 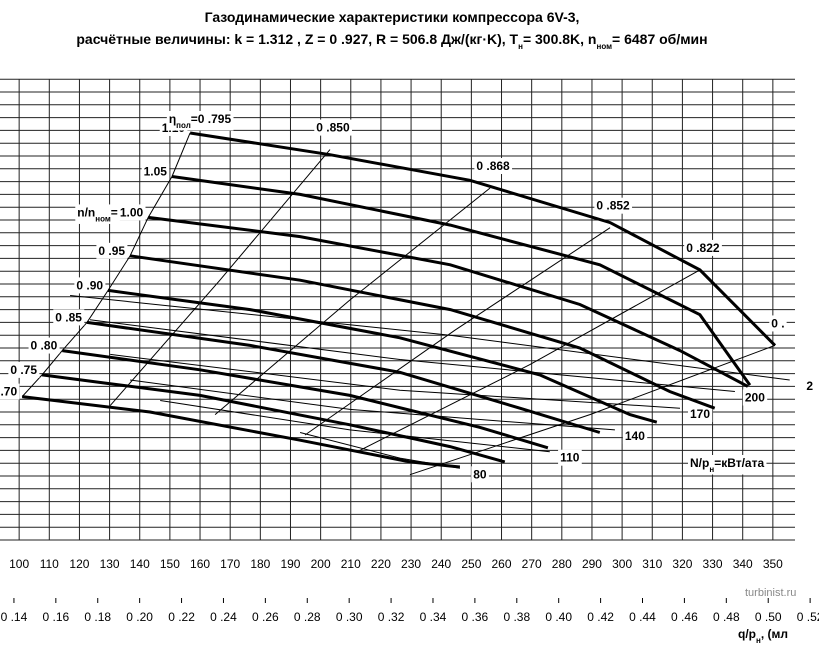 What do you see at coordinates (391, 617) in the screenshot?
I see `x2-tick-label: 0 .32` at bounding box center [391, 617].